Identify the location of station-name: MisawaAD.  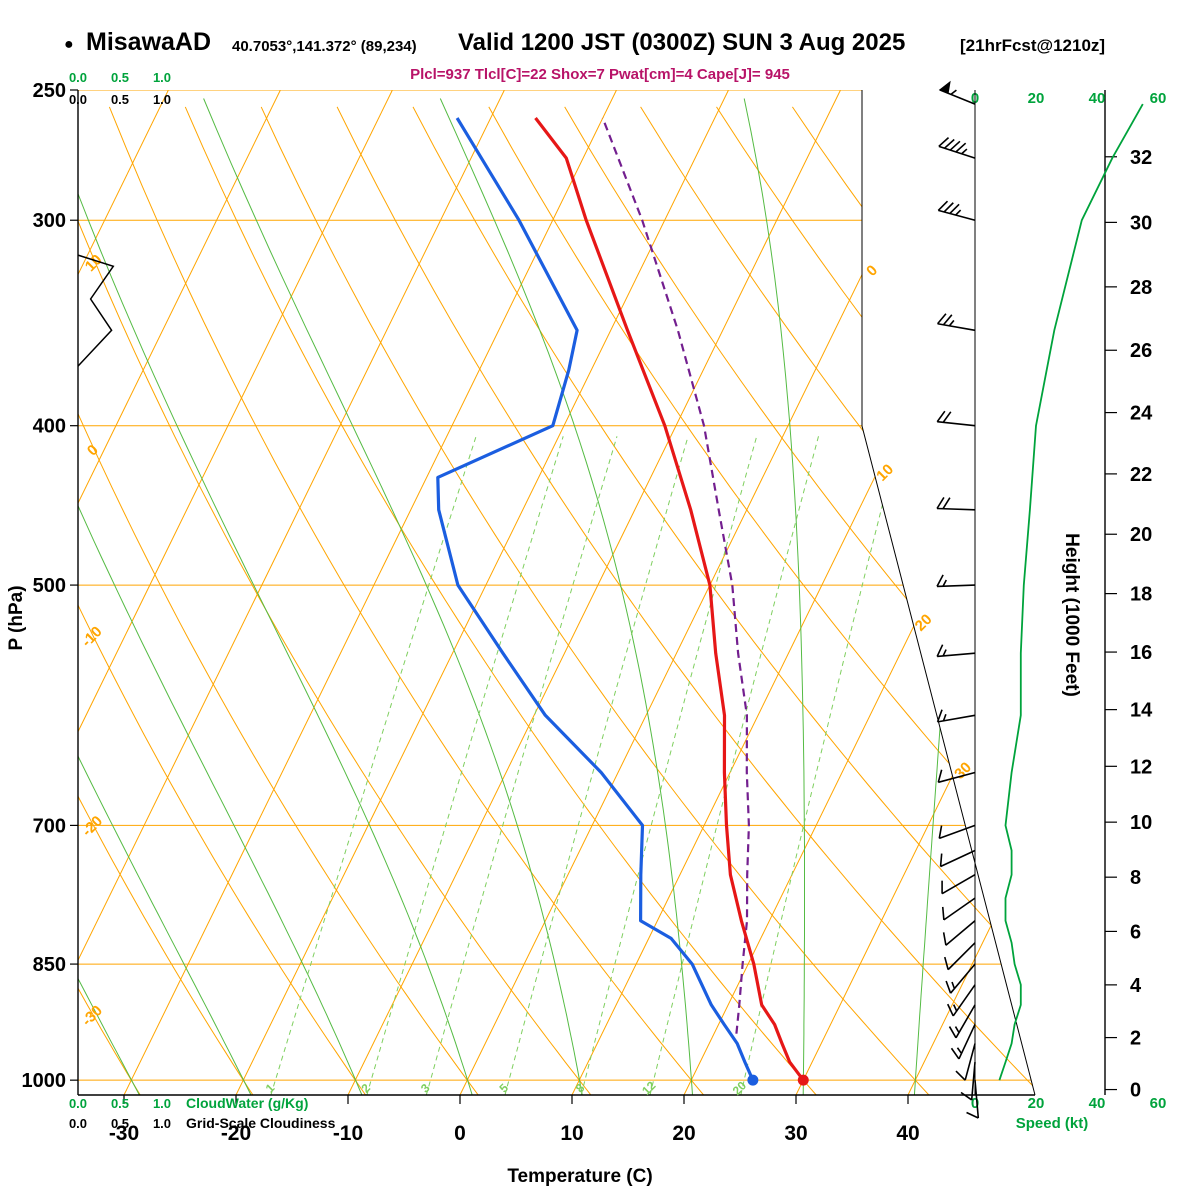
(149, 42).